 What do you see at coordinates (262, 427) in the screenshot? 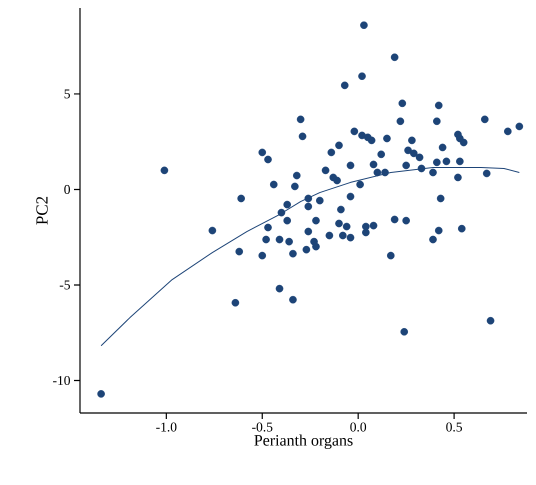
I see `x-tick-label: -0.5` at bounding box center [262, 427].